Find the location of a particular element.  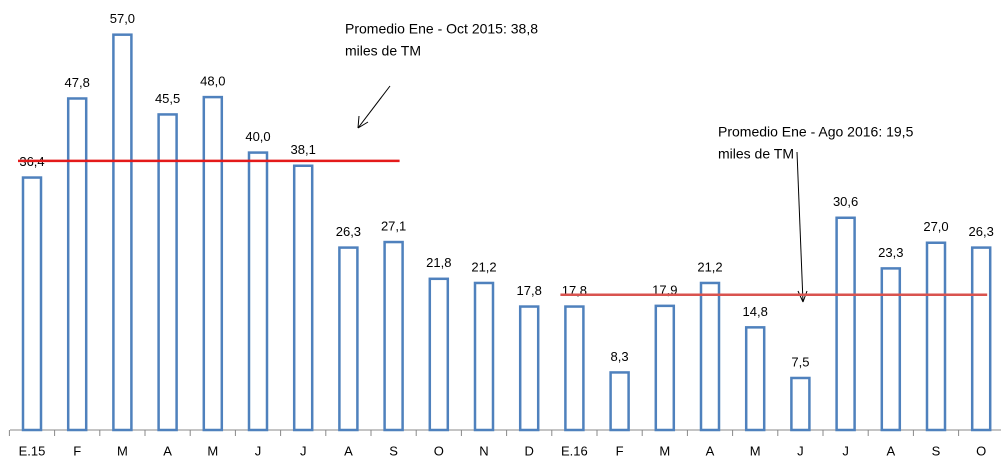

value-label: 57,0 is located at coordinates (122, 18).